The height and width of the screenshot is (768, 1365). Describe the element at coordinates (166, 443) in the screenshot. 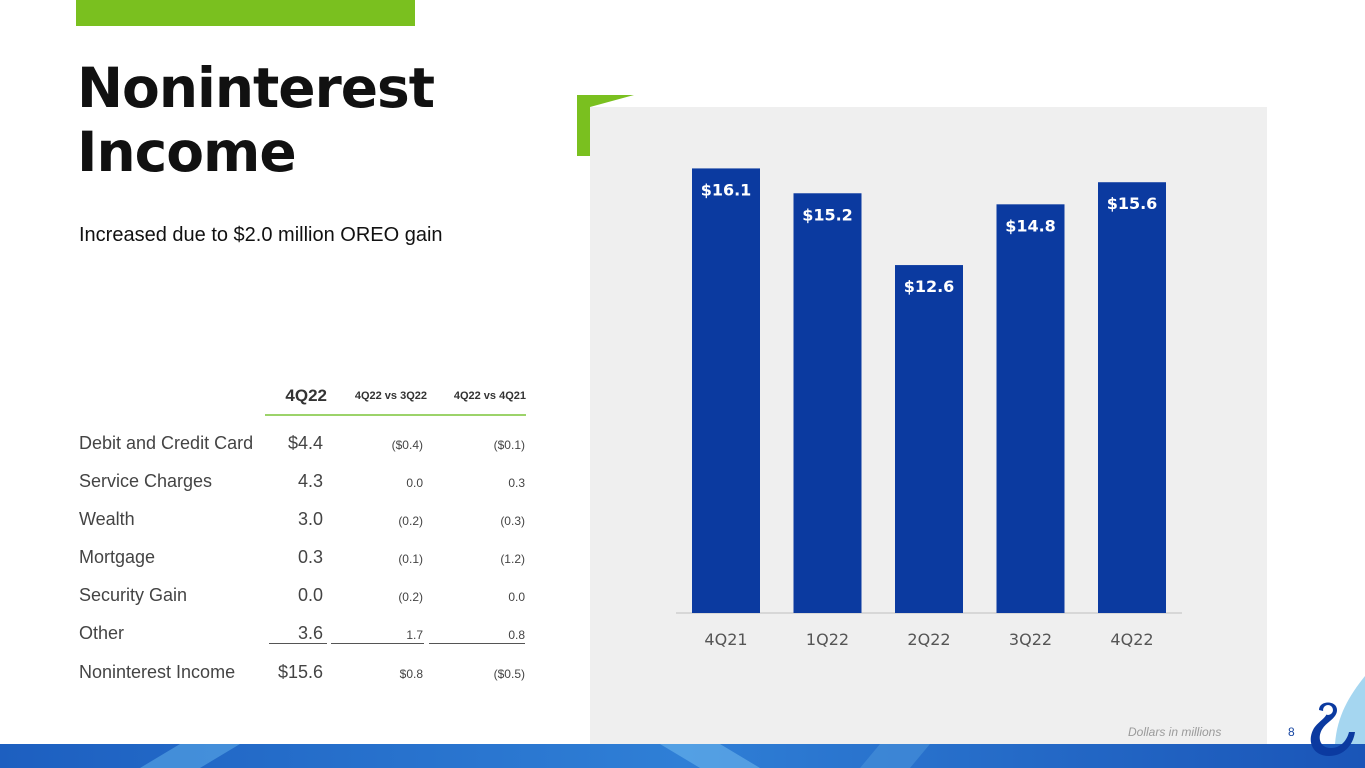

I see `row-label: Debit and Credit Card` at that location.